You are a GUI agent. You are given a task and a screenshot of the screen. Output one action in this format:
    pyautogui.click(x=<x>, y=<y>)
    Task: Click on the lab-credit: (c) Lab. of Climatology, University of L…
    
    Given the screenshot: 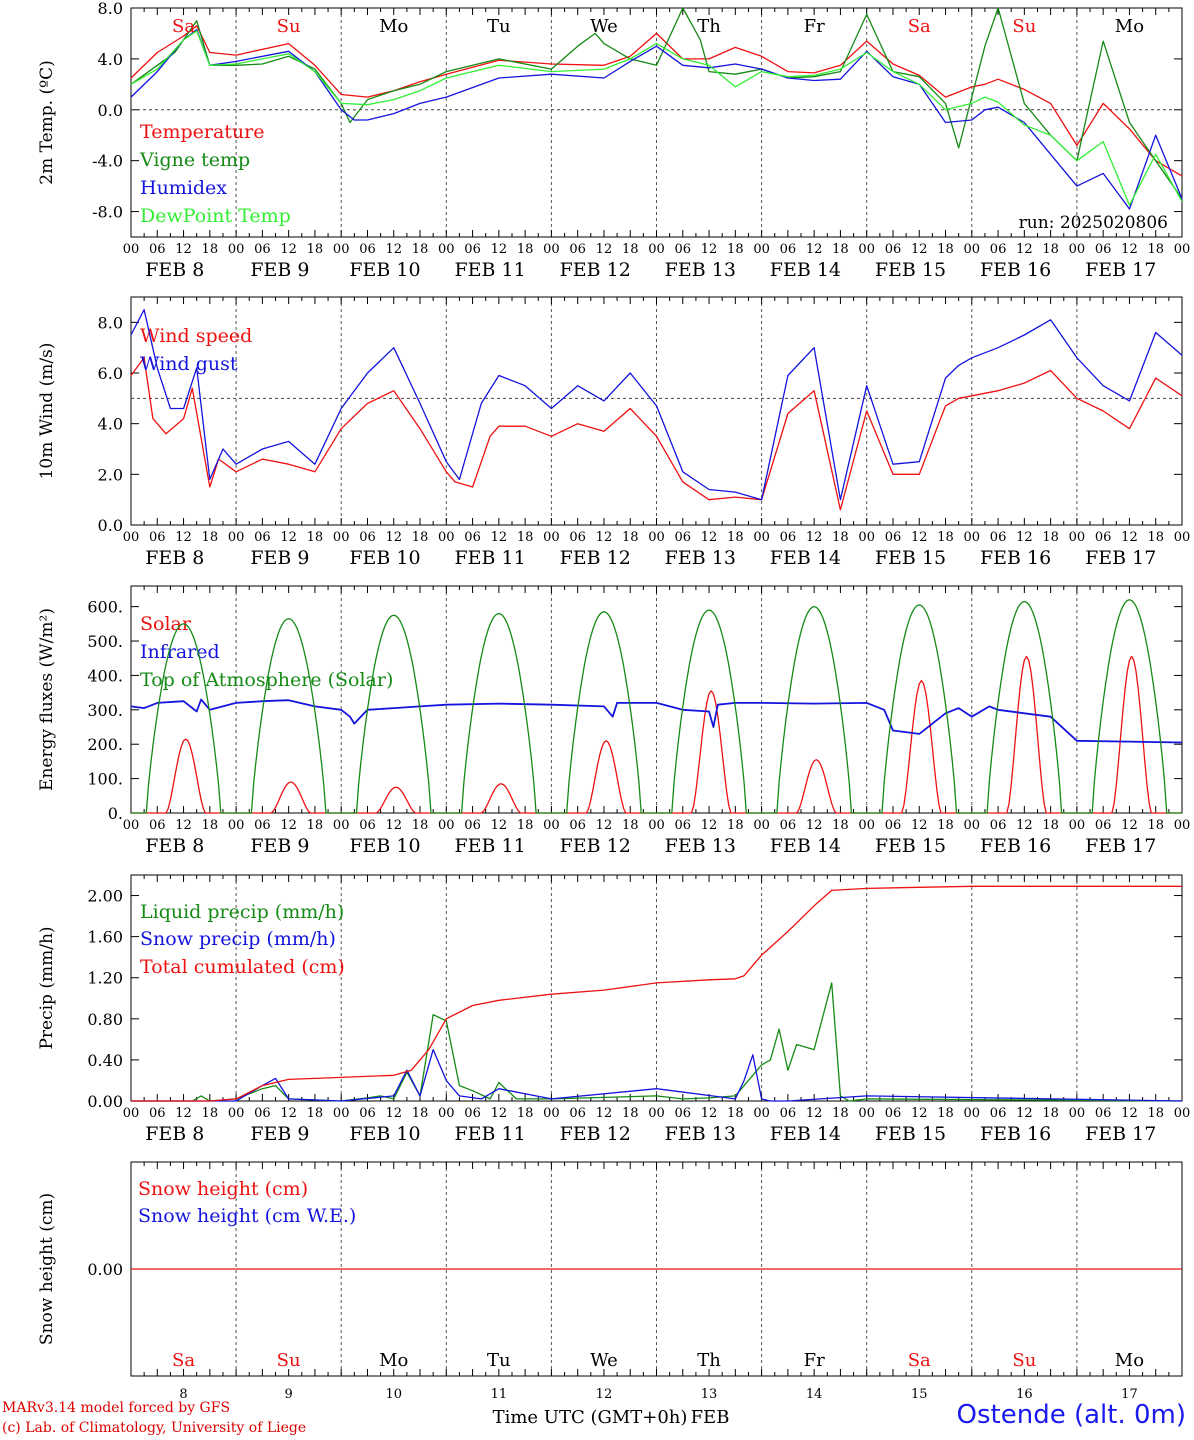 What is the action you would take?
    pyautogui.click(x=154, y=1428)
    